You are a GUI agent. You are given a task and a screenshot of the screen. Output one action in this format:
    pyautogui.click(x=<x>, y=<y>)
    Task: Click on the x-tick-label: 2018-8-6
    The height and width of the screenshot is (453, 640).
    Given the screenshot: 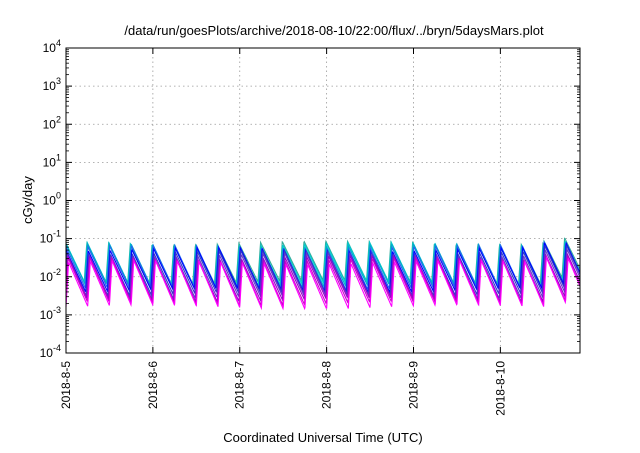 What is the action you would take?
    pyautogui.click(x=153, y=385)
    